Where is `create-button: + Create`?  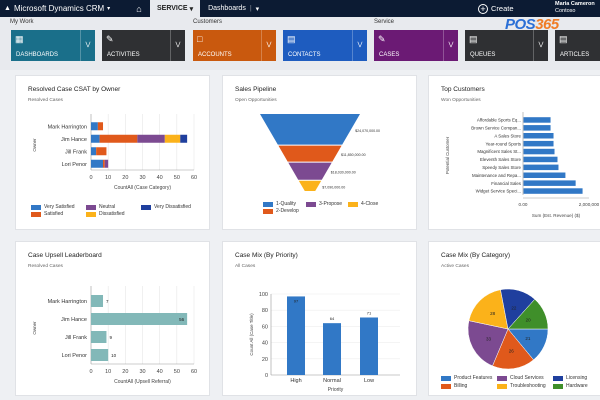 create-button: + Create is located at coordinates (496, 8).